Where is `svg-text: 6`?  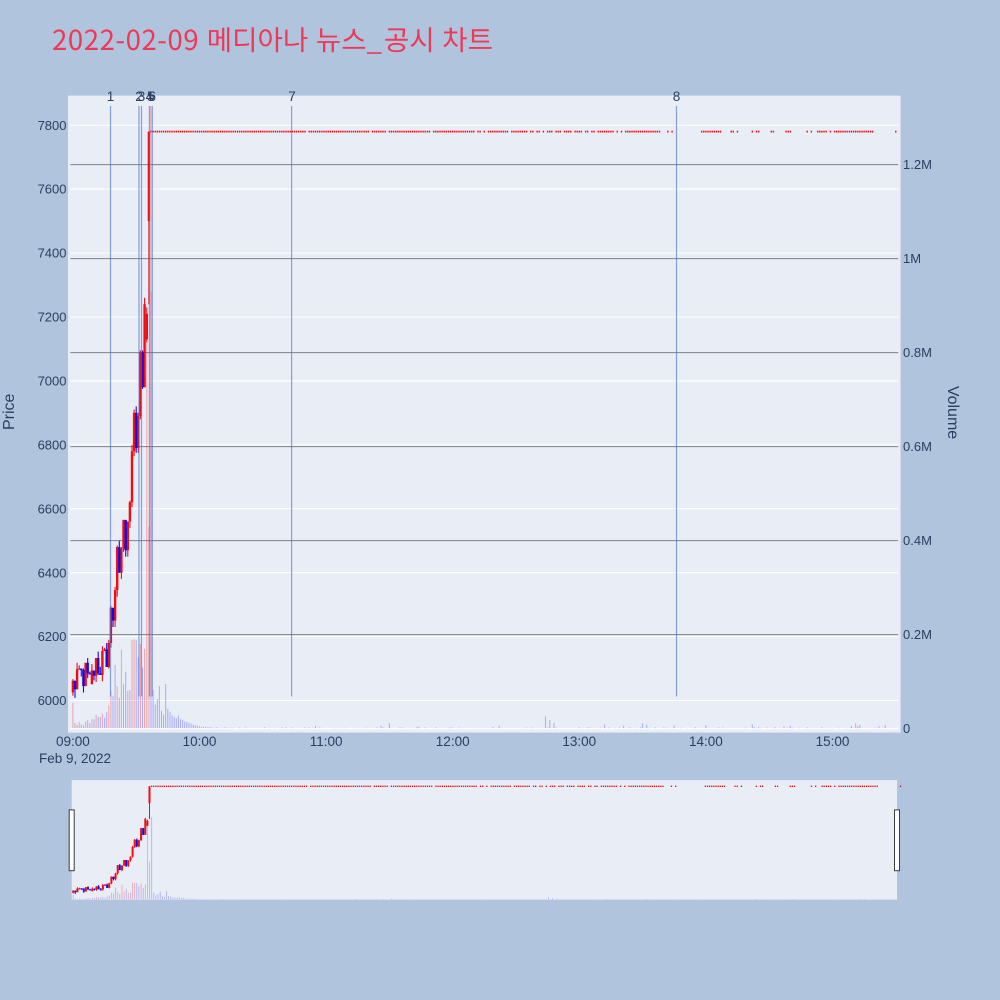
svg-text: 6 is located at coordinates (153, 96).